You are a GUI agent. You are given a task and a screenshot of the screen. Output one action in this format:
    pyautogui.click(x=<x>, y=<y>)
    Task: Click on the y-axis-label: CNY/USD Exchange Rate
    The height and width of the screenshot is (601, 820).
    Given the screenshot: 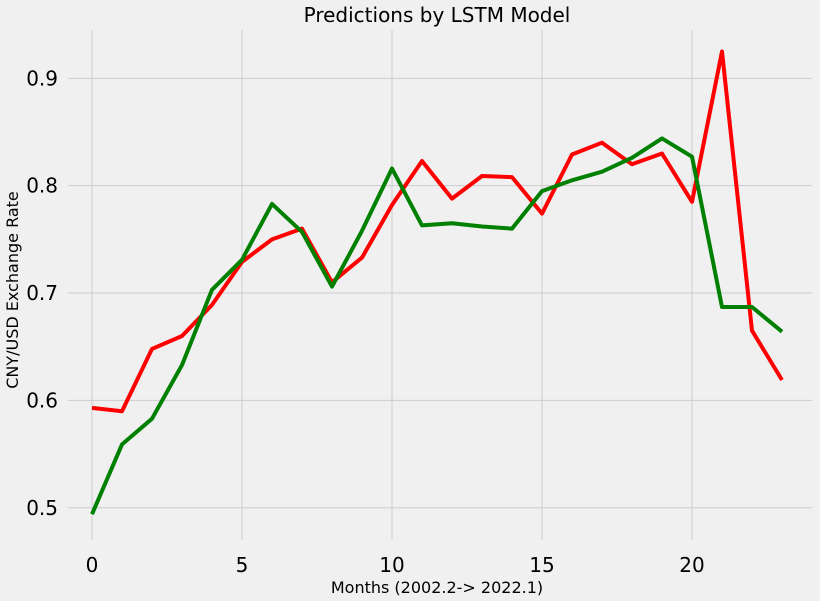 What is the action you would take?
    pyautogui.click(x=12, y=290)
    